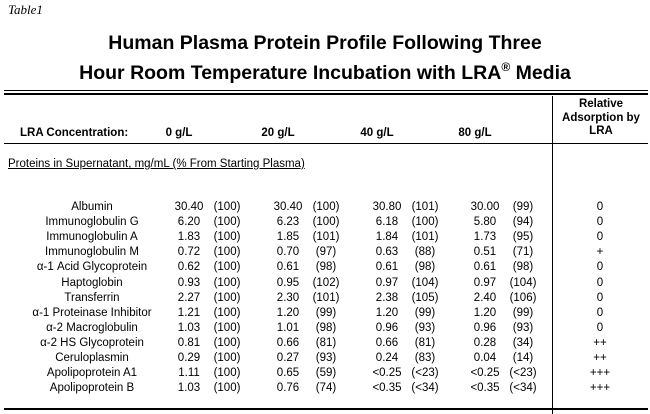  What do you see at coordinates (92, 312) in the screenshot?
I see `protein-name: α-1 Proteinase Inhibitor` at bounding box center [92, 312].